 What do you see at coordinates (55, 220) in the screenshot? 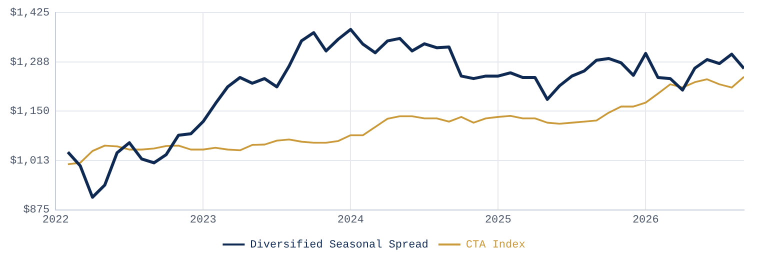
I see `x-tick-label: 2022` at bounding box center [55, 220].